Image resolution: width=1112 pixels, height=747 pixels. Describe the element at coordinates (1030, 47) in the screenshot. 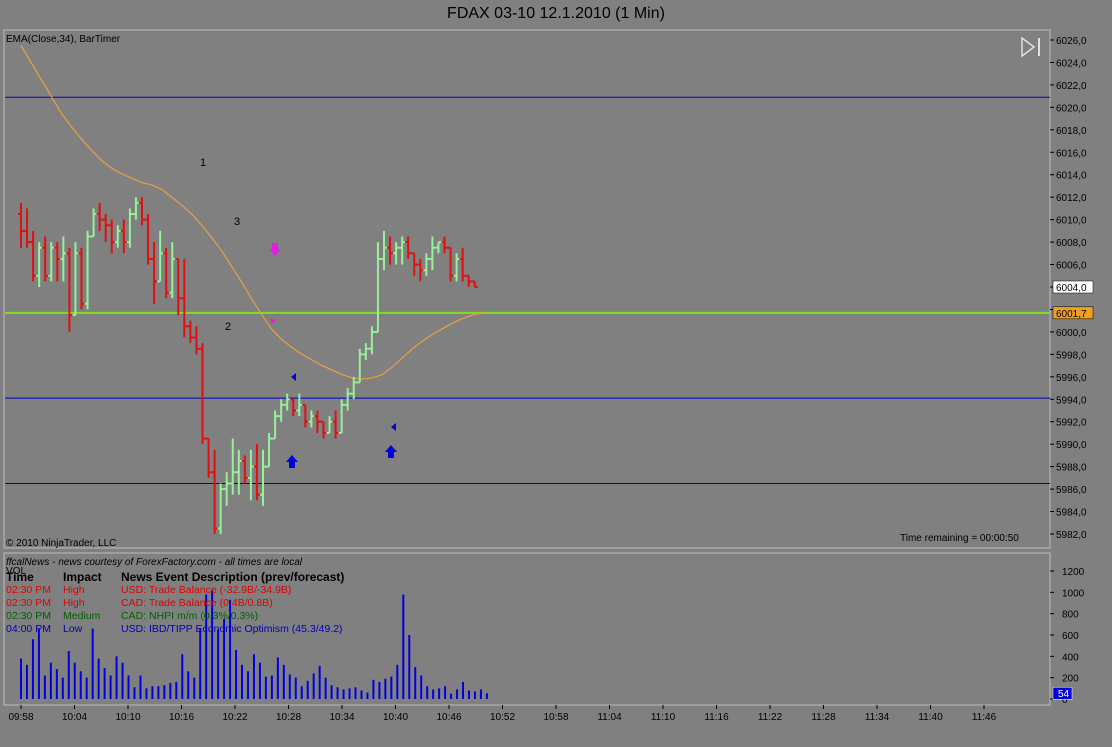

I see `play-icon` at that location.